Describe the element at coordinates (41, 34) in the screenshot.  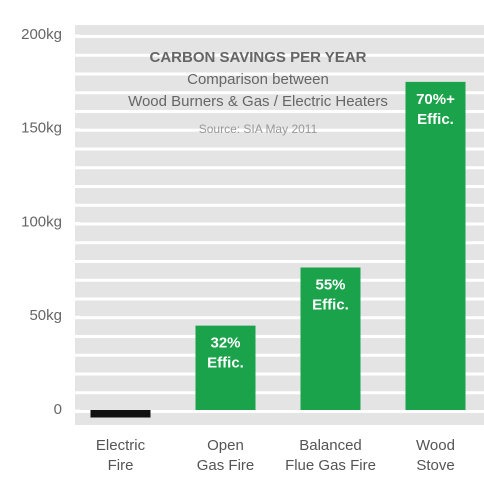
I see `y-tick-label: 200kg` at that location.